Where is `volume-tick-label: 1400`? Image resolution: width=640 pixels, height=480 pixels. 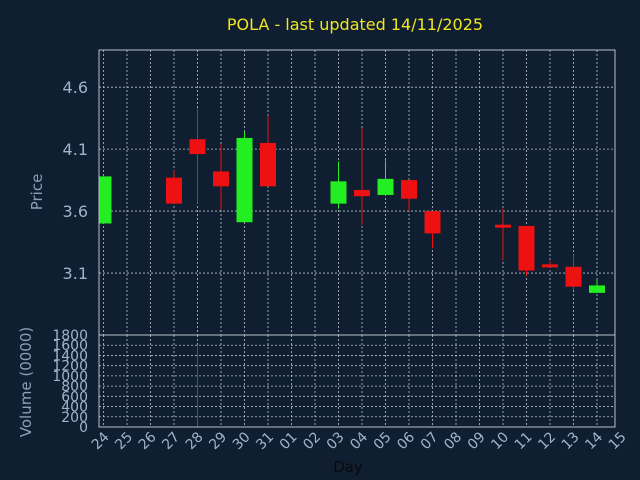
volume-tick-label: 1400 is located at coordinates (70, 356).